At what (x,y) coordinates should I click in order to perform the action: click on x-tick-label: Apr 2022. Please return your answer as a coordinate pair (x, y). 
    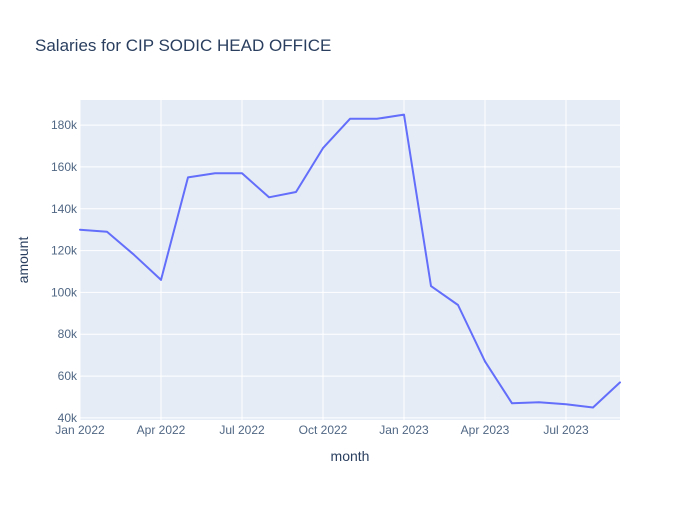
    Looking at the image, I should click on (161, 430).